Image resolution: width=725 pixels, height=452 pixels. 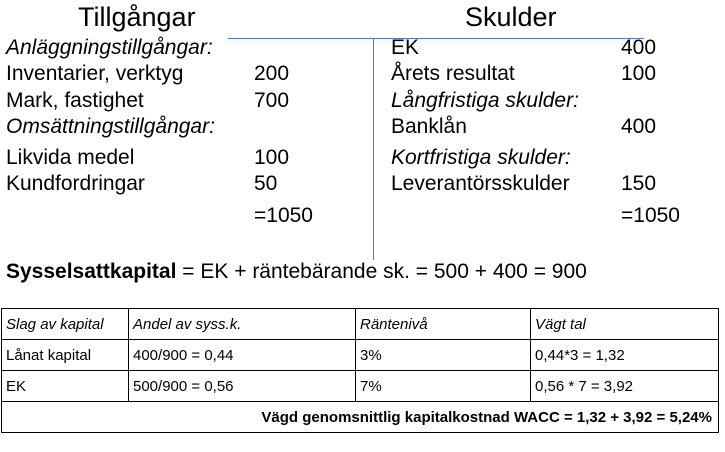 I want to click on table-cell: EK, so click(x=65, y=386).